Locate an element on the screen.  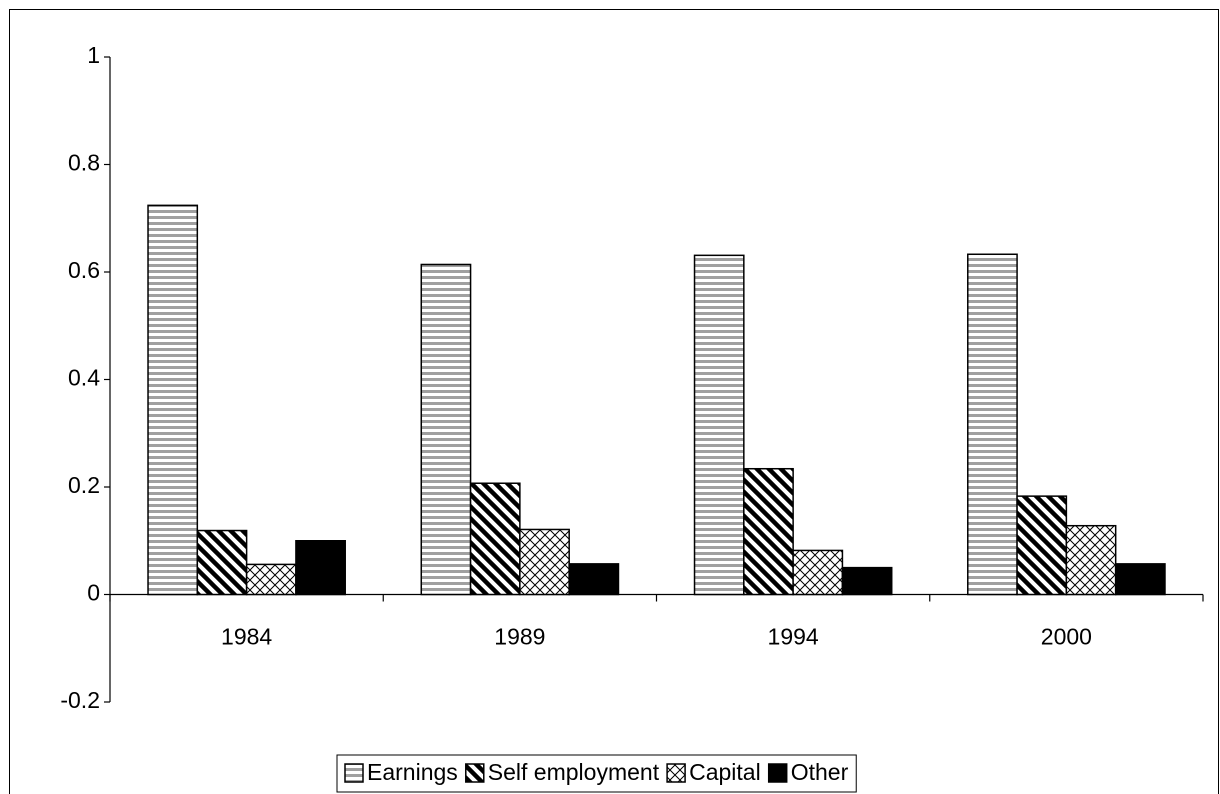
legend-label: Earnings is located at coordinates (412, 772).